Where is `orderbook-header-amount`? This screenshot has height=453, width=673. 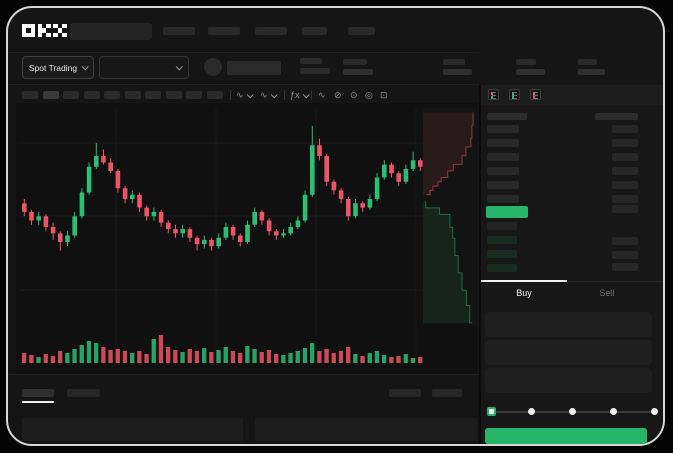
orderbook-header-amount is located at coordinates (616, 116).